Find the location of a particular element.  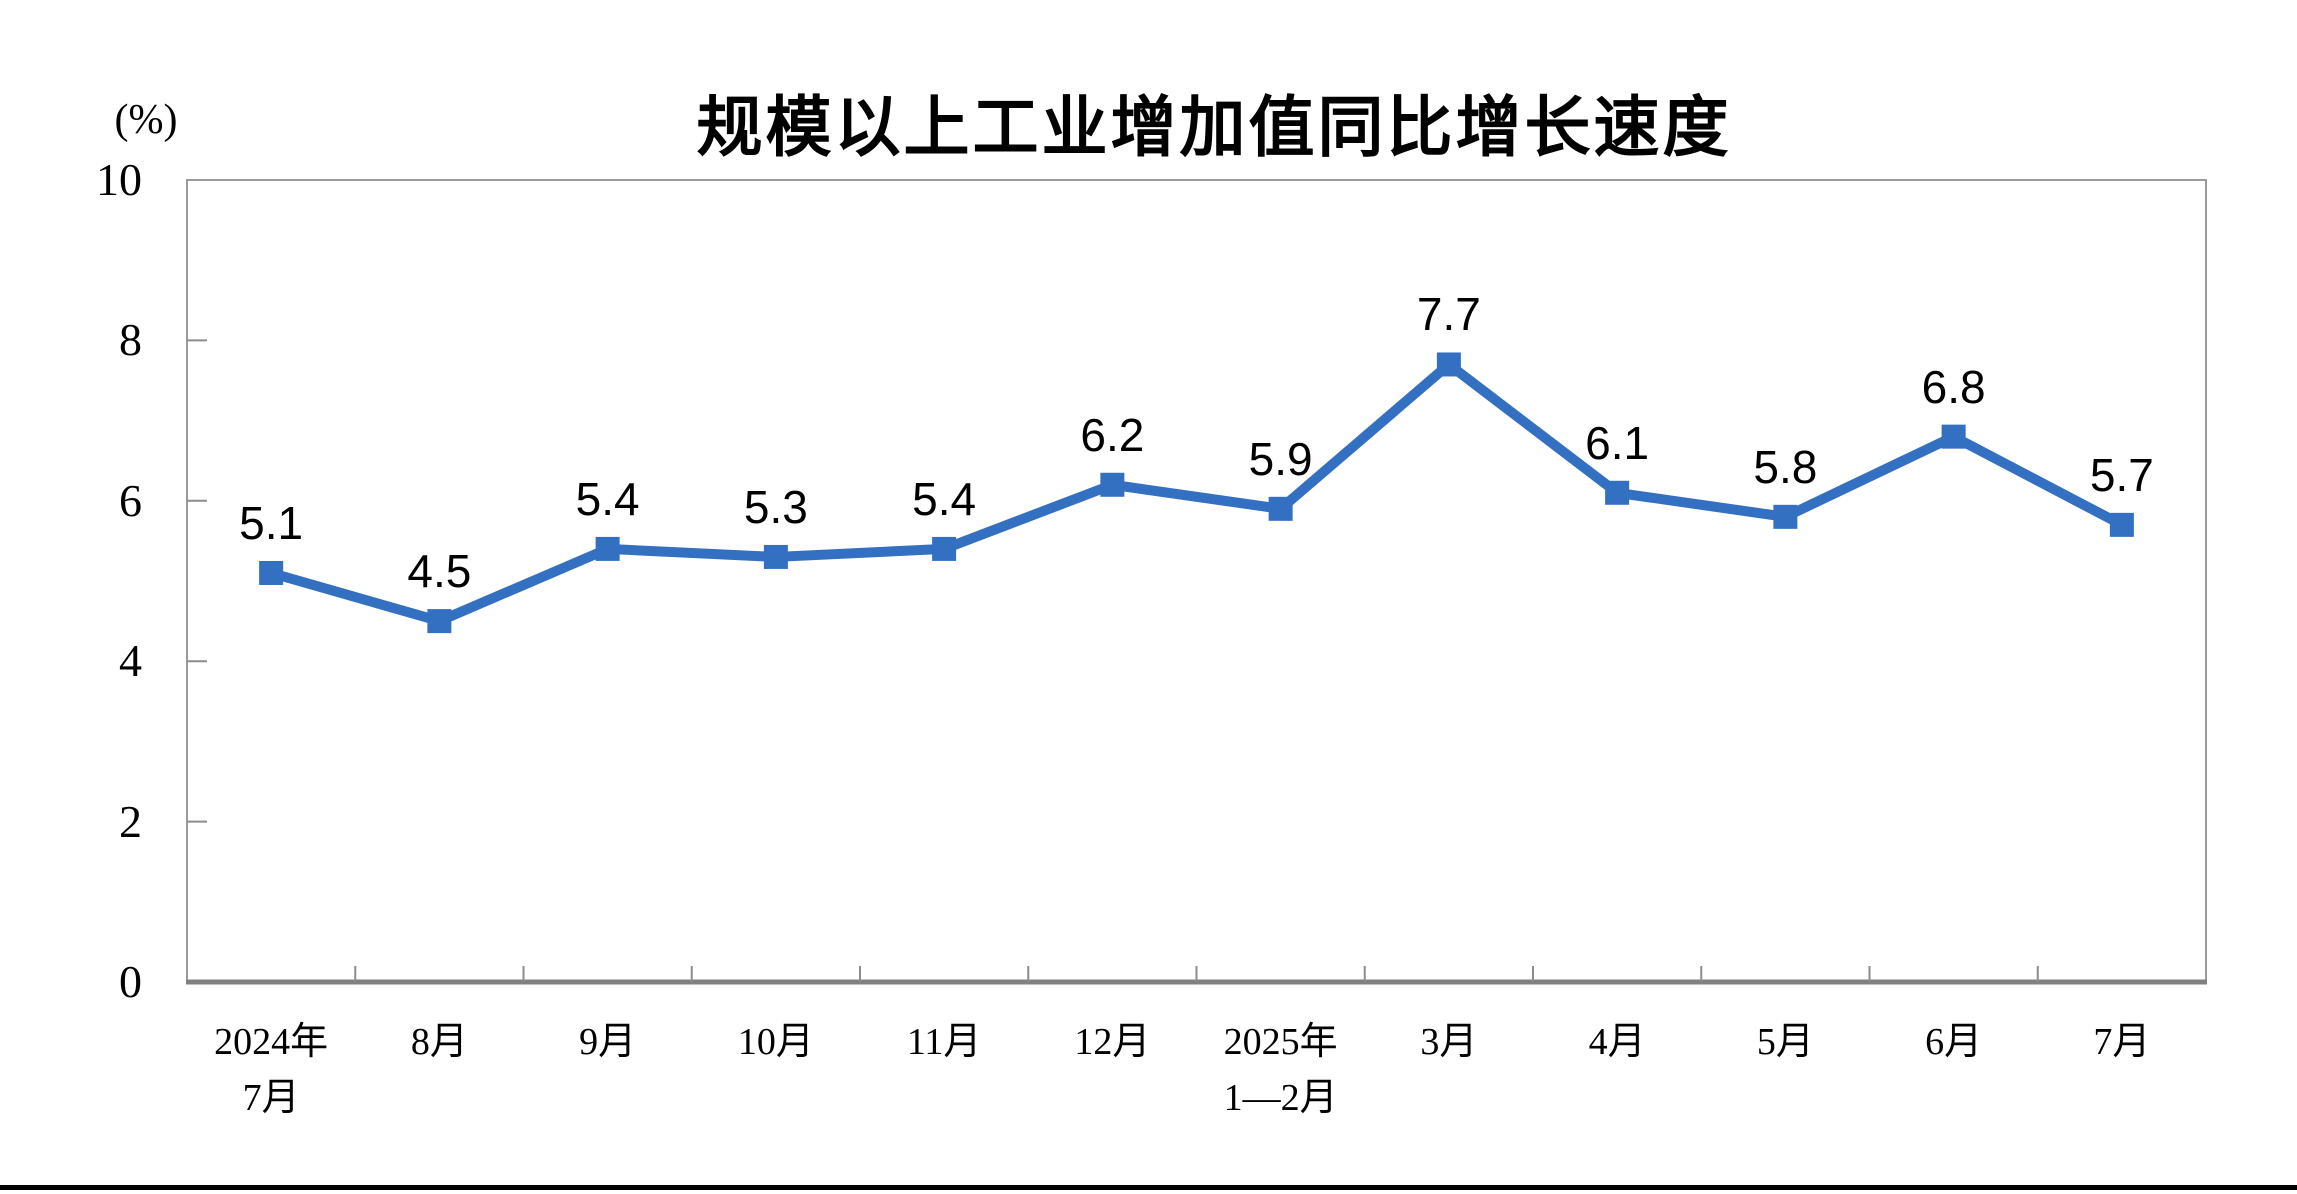

x-axis-category-label: 3月 is located at coordinates (1449, 1042).